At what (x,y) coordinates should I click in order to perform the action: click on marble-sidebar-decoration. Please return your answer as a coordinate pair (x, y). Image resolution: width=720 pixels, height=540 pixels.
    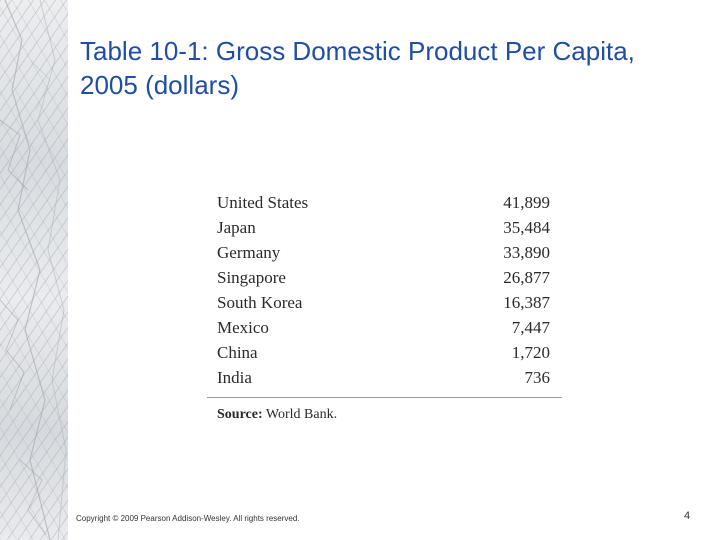
    Looking at the image, I should click on (34, 270).